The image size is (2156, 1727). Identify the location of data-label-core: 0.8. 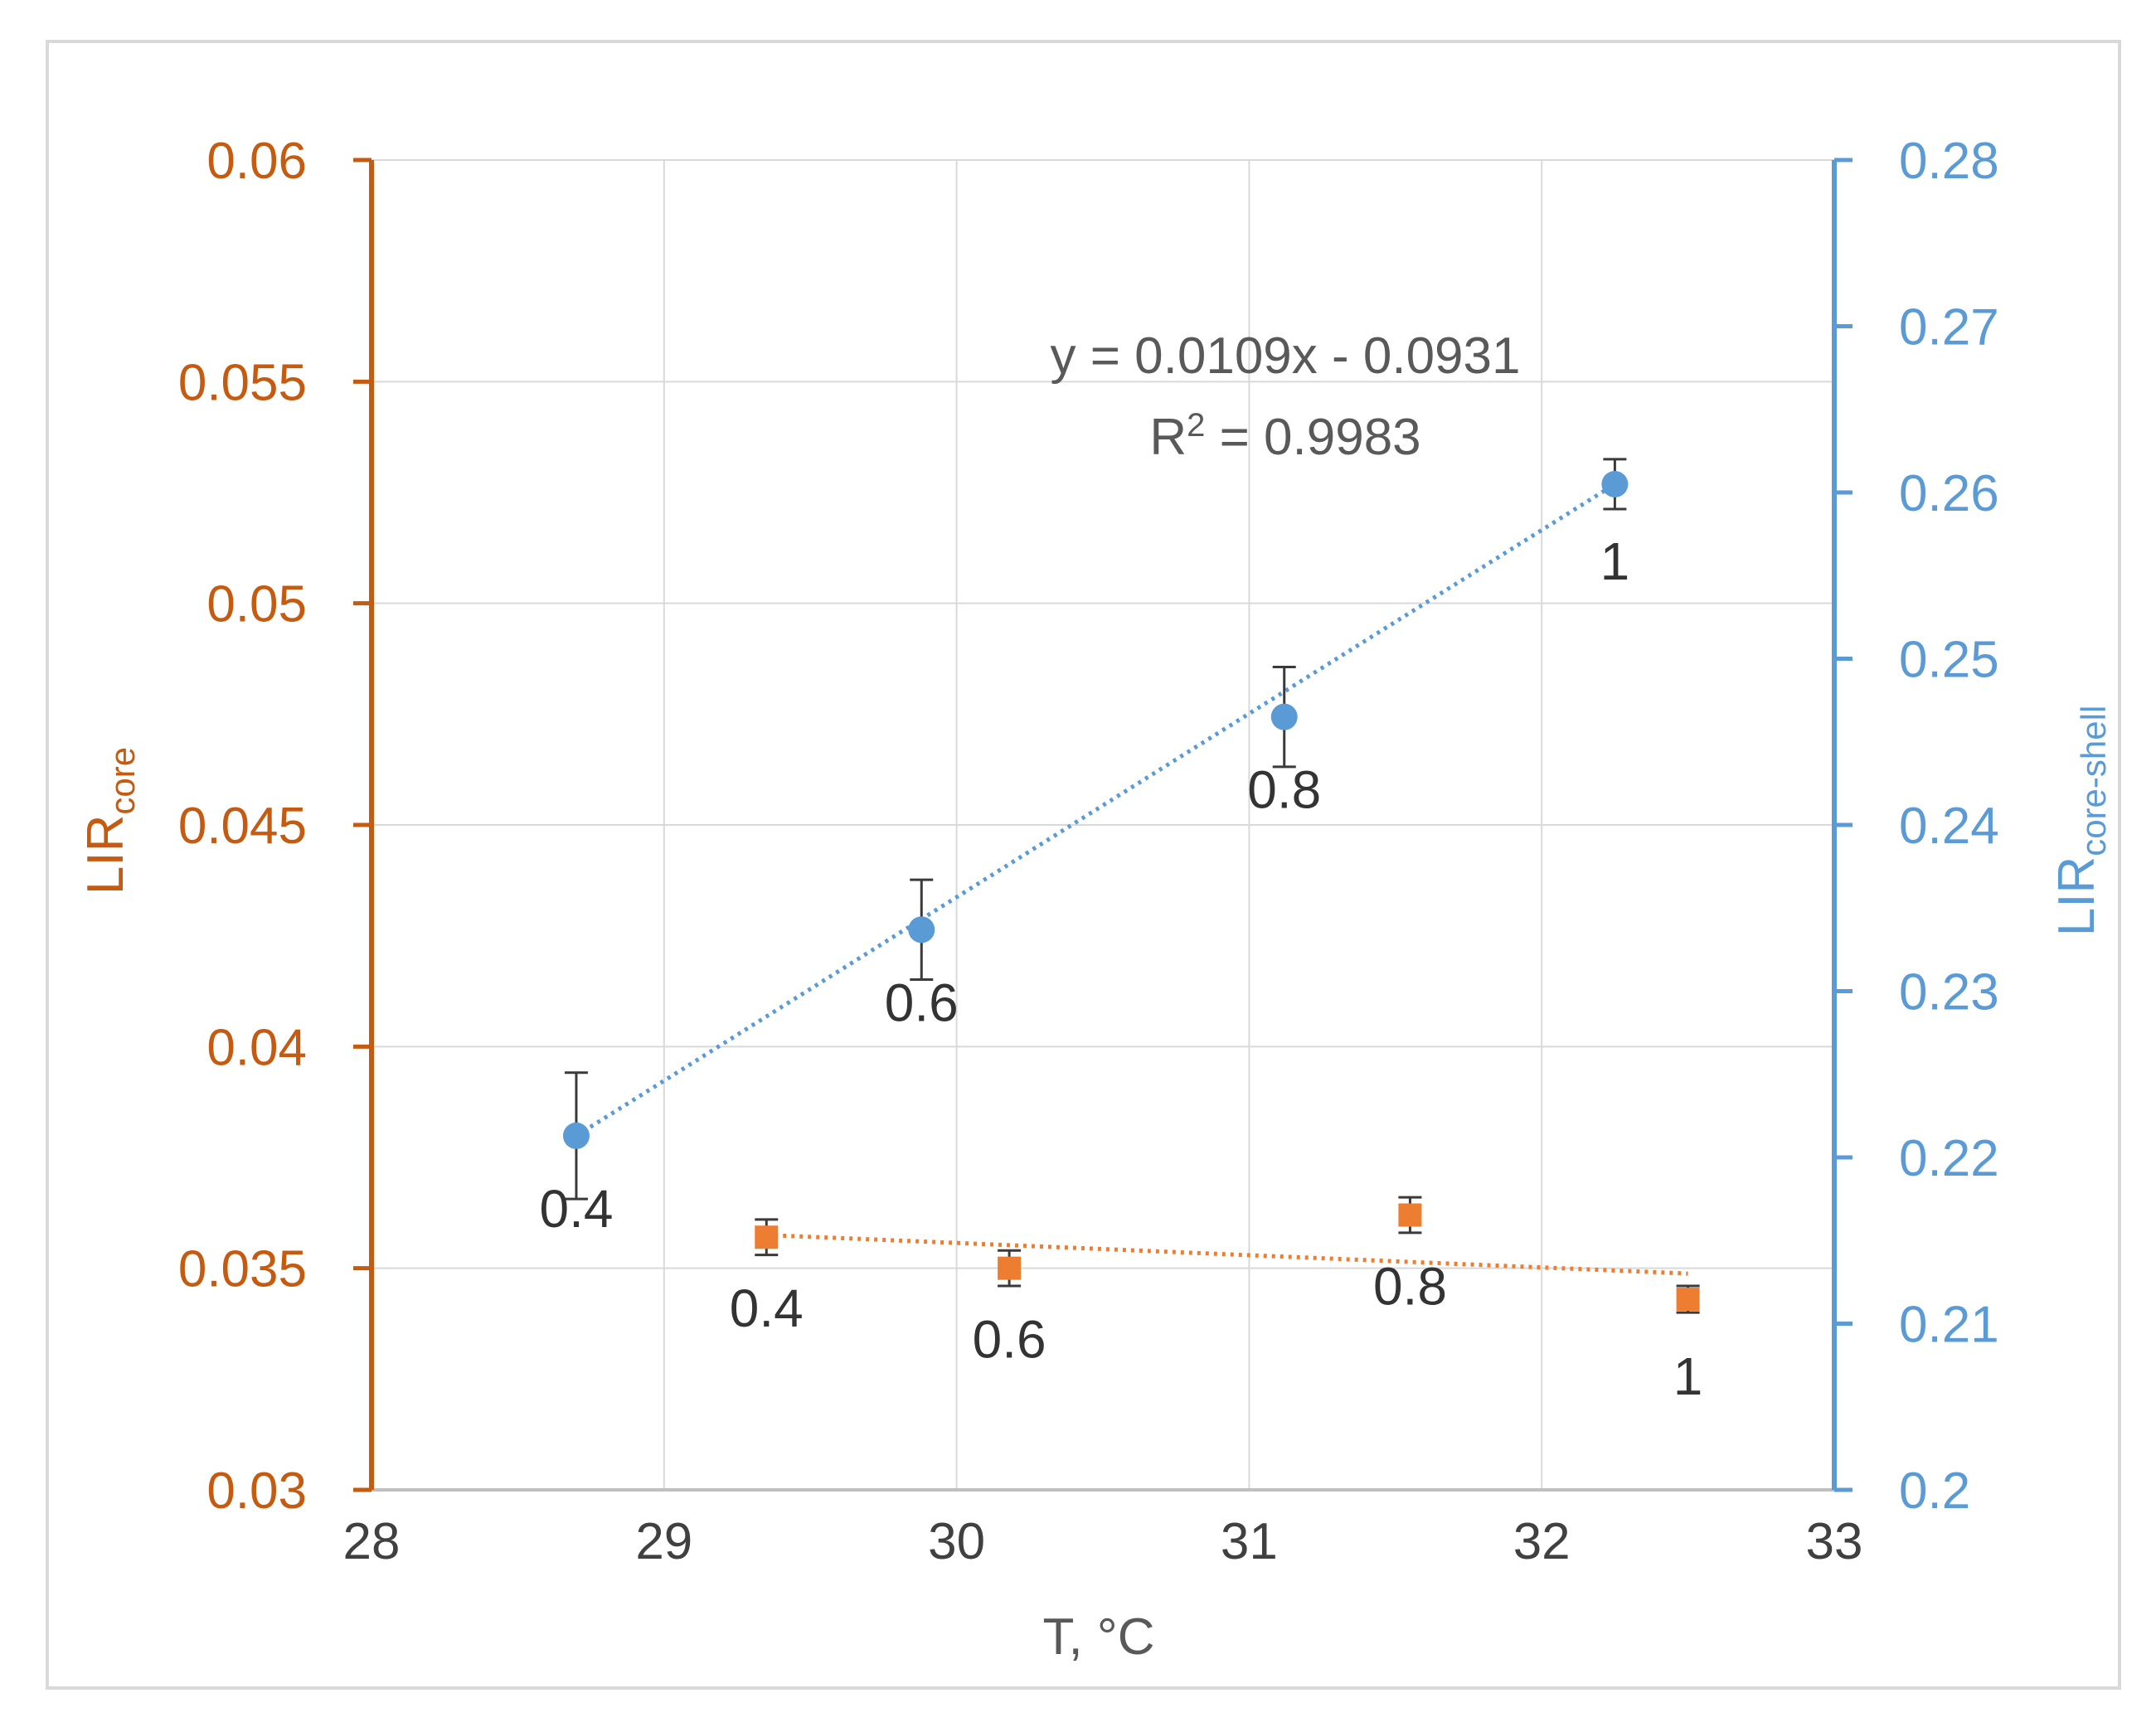
(1410, 1287).